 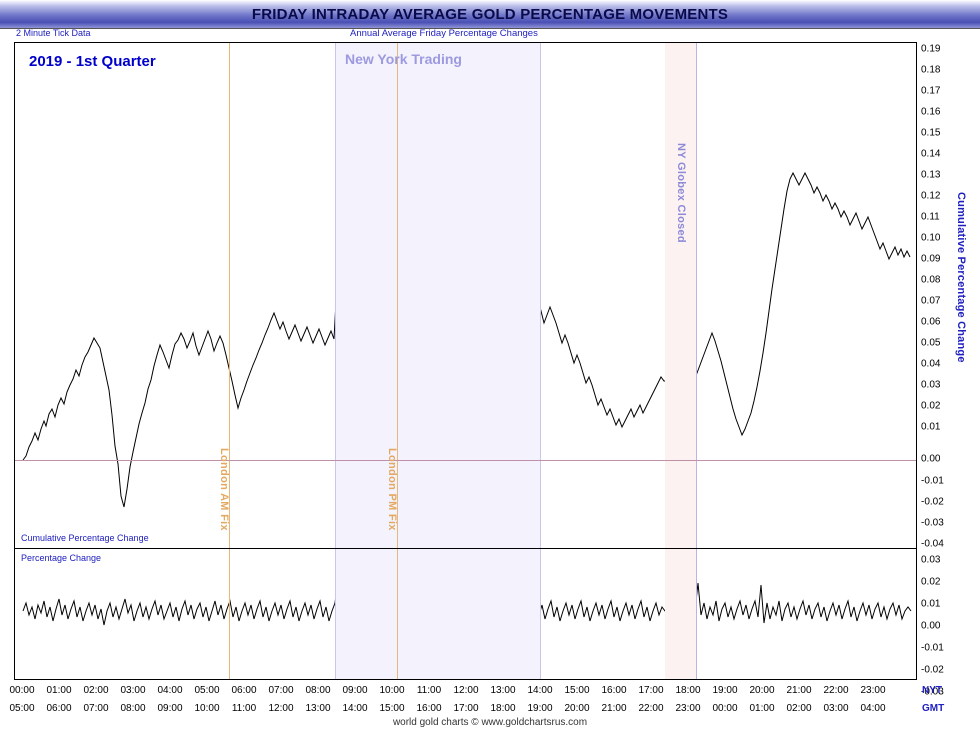 What do you see at coordinates (59, 690) in the screenshot?
I see `x-tick-nyt: 01:00` at bounding box center [59, 690].